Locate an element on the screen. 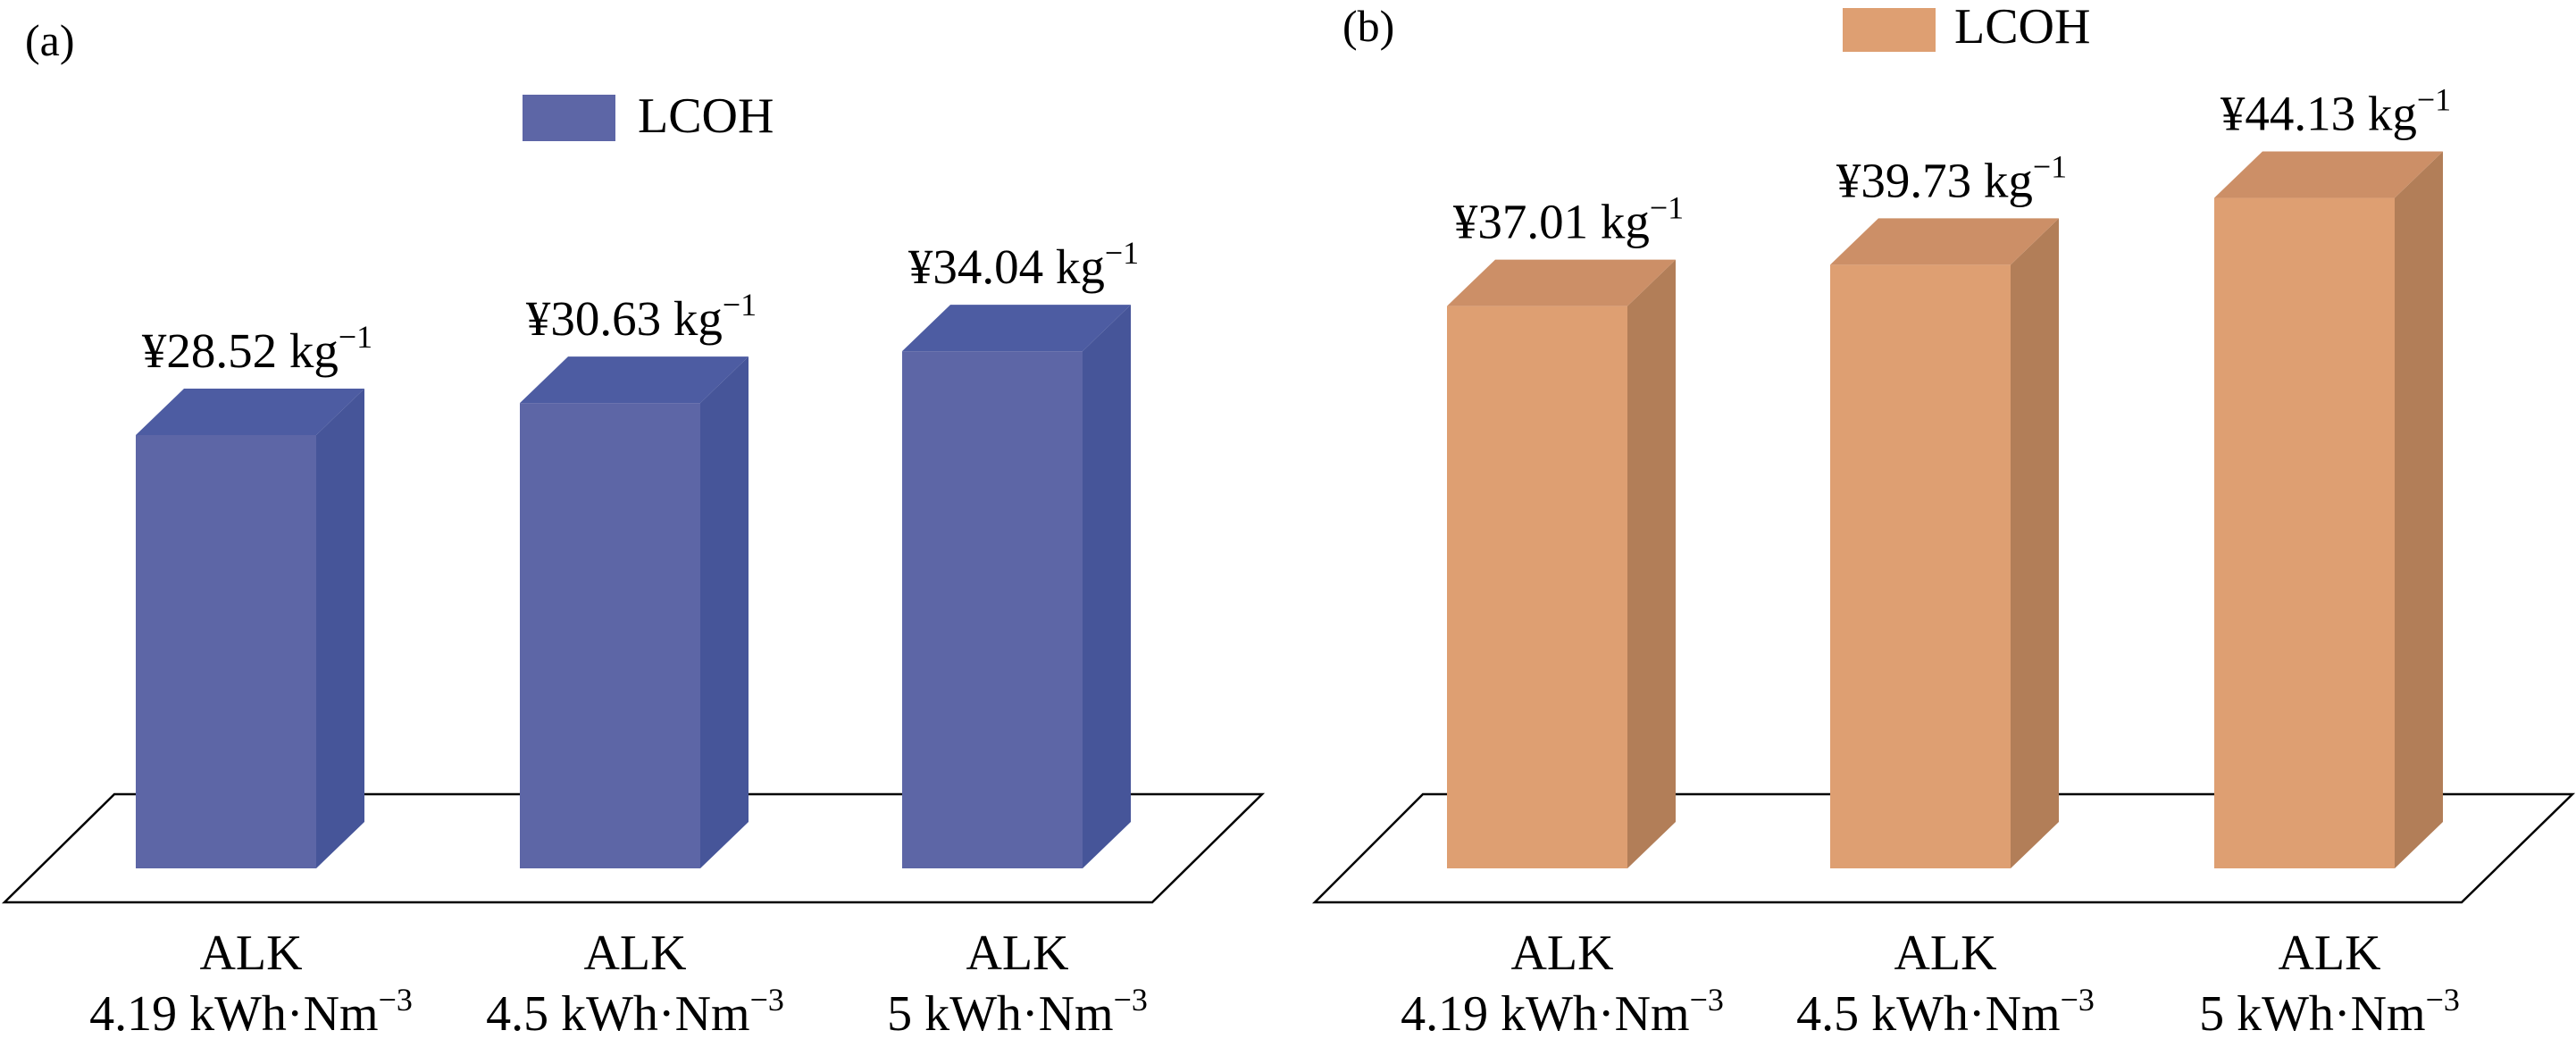 This screenshot has width=2576, height=1039. value-label: ¥34.04 kg−1 is located at coordinates (1023, 264).